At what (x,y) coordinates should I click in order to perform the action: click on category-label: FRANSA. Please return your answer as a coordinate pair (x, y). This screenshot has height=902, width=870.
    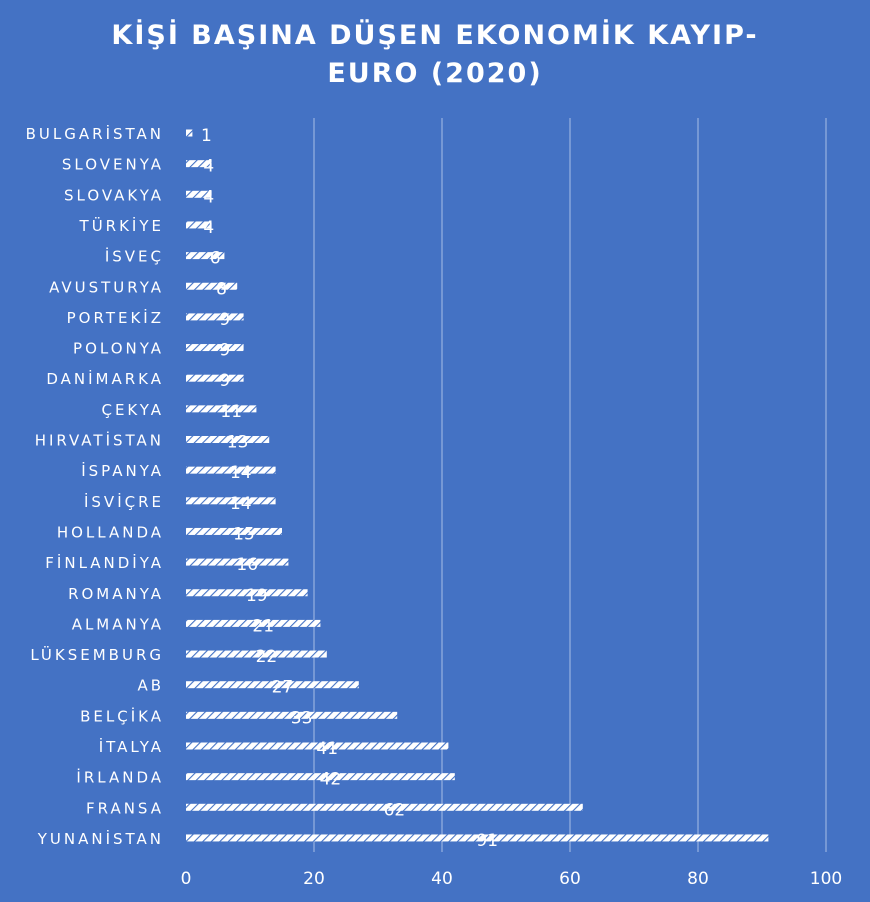
    Looking at the image, I should click on (125, 808).